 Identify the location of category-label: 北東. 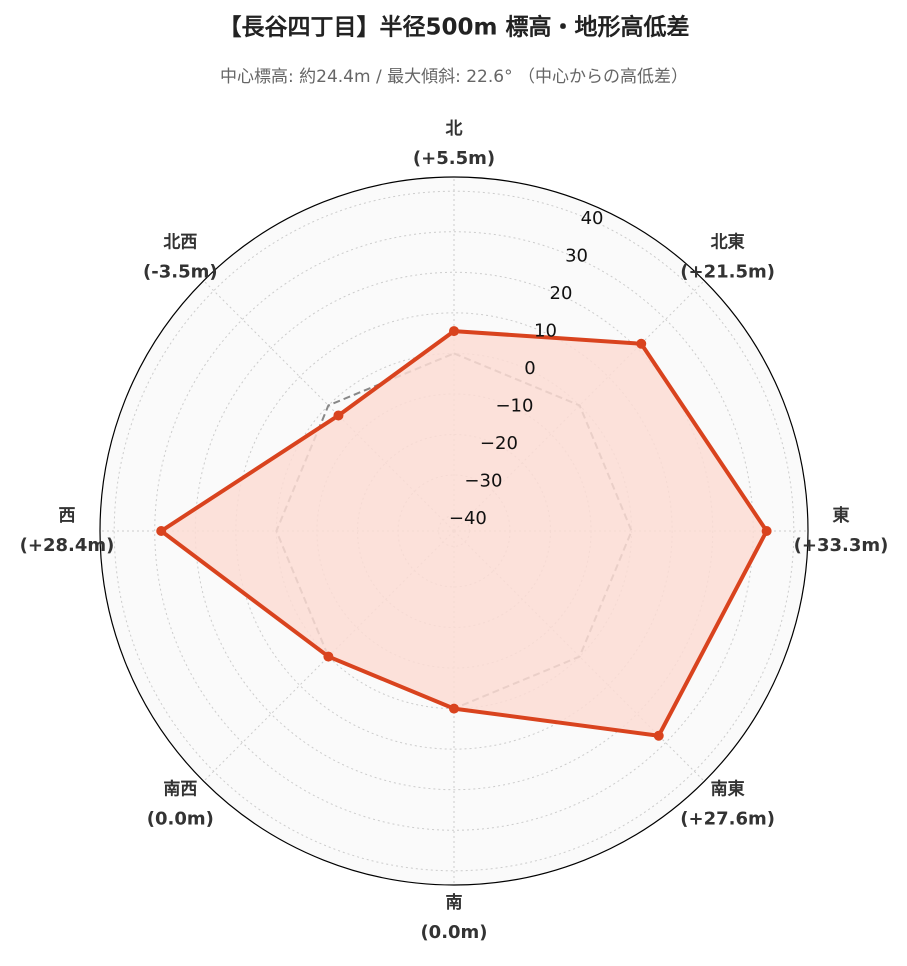
(728, 241).